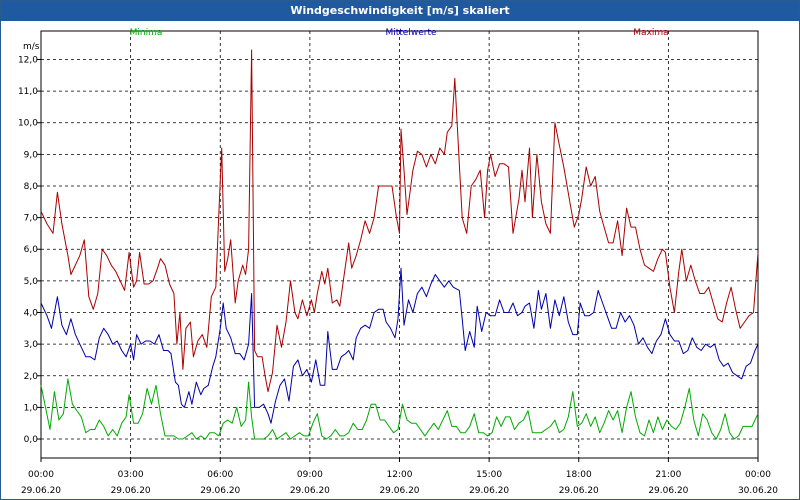 This screenshot has width=800, height=500. What do you see at coordinates (758, 491) in the screenshot?
I see `x-tick-date: 30.06.20` at bounding box center [758, 491].